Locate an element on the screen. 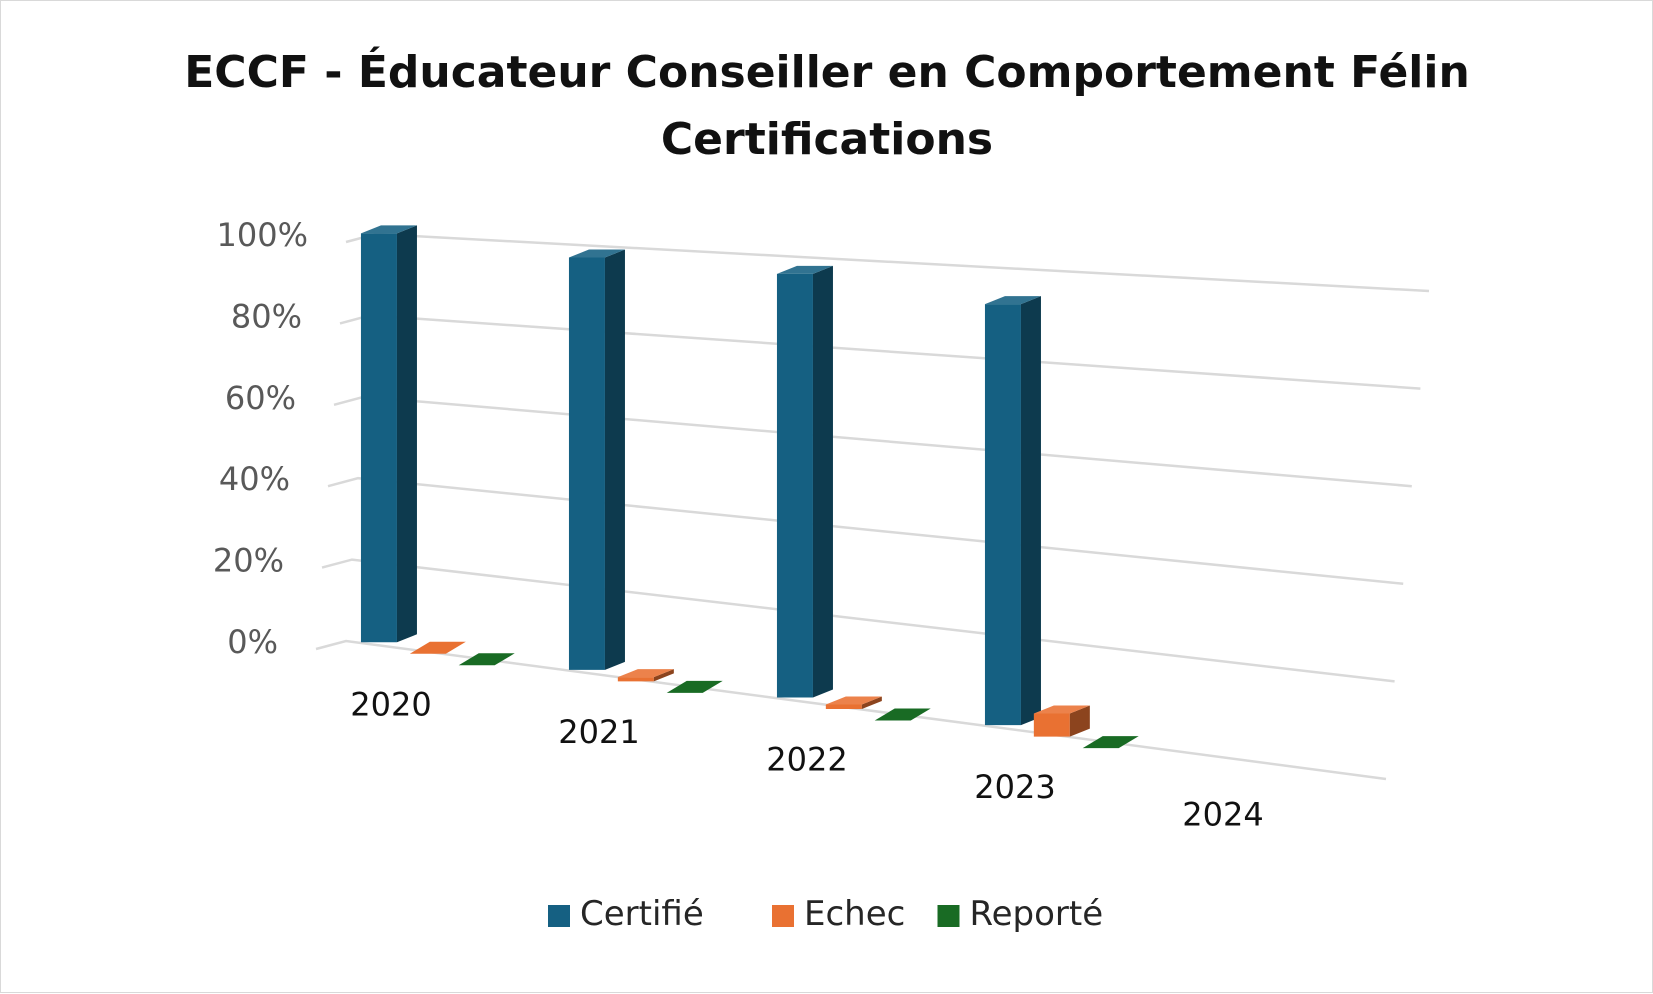 The image size is (1653, 994). legend-label: Certifié is located at coordinates (642, 914).